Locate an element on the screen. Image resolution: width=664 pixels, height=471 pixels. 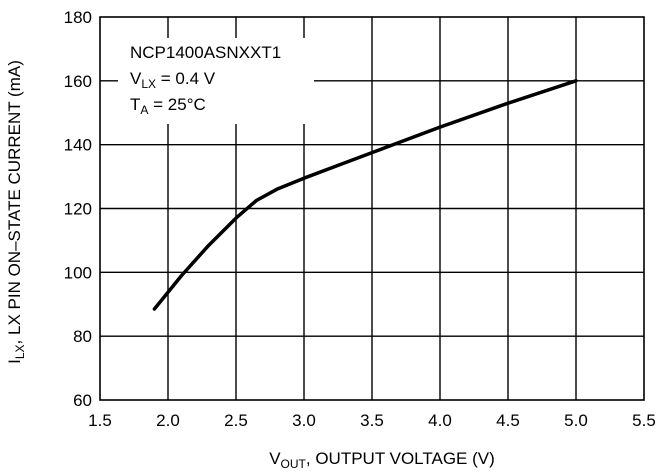
annotation-background is located at coordinates (216, 81).